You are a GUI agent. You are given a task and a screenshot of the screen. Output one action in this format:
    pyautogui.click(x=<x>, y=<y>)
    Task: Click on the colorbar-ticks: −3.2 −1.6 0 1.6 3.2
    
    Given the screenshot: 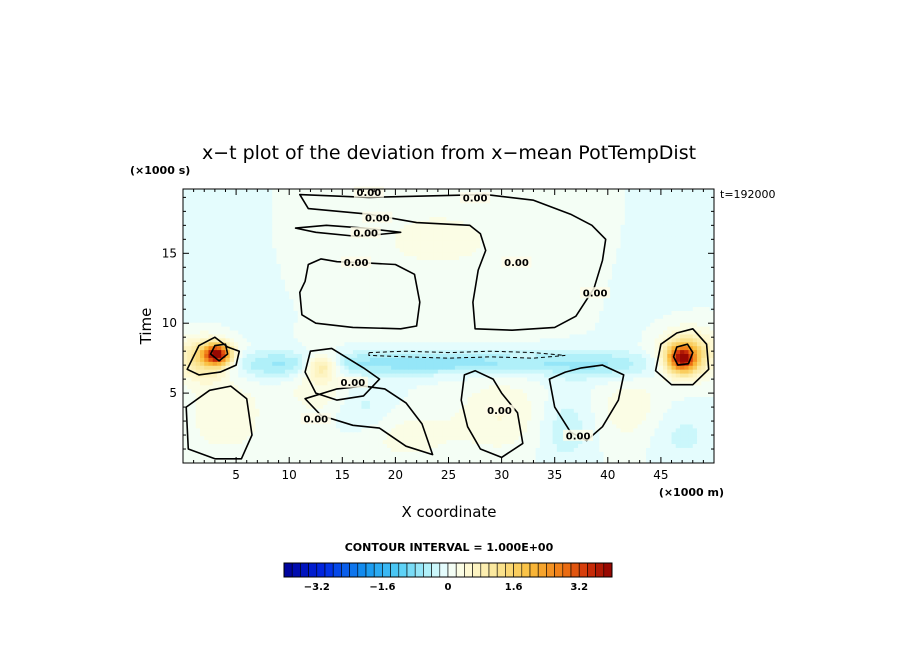 What is the action you would take?
    pyautogui.click(x=446, y=587)
    